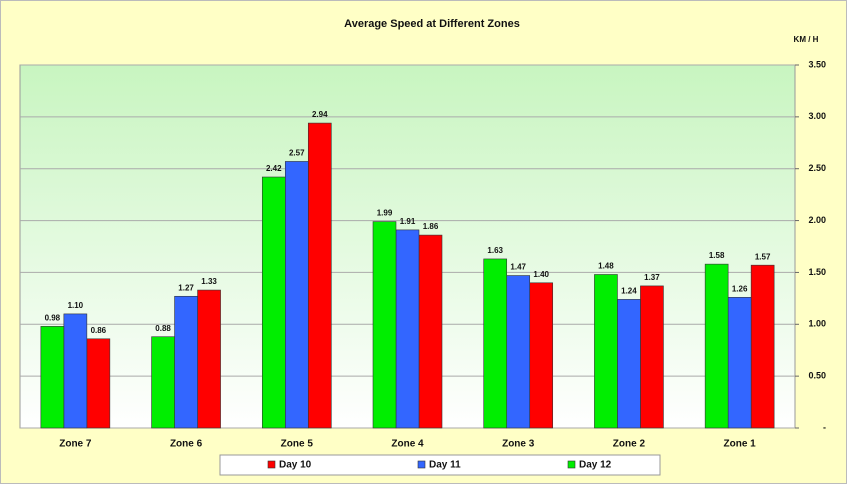 The height and width of the screenshot is (485, 848). I want to click on legend-label: Day 11, so click(445, 465).